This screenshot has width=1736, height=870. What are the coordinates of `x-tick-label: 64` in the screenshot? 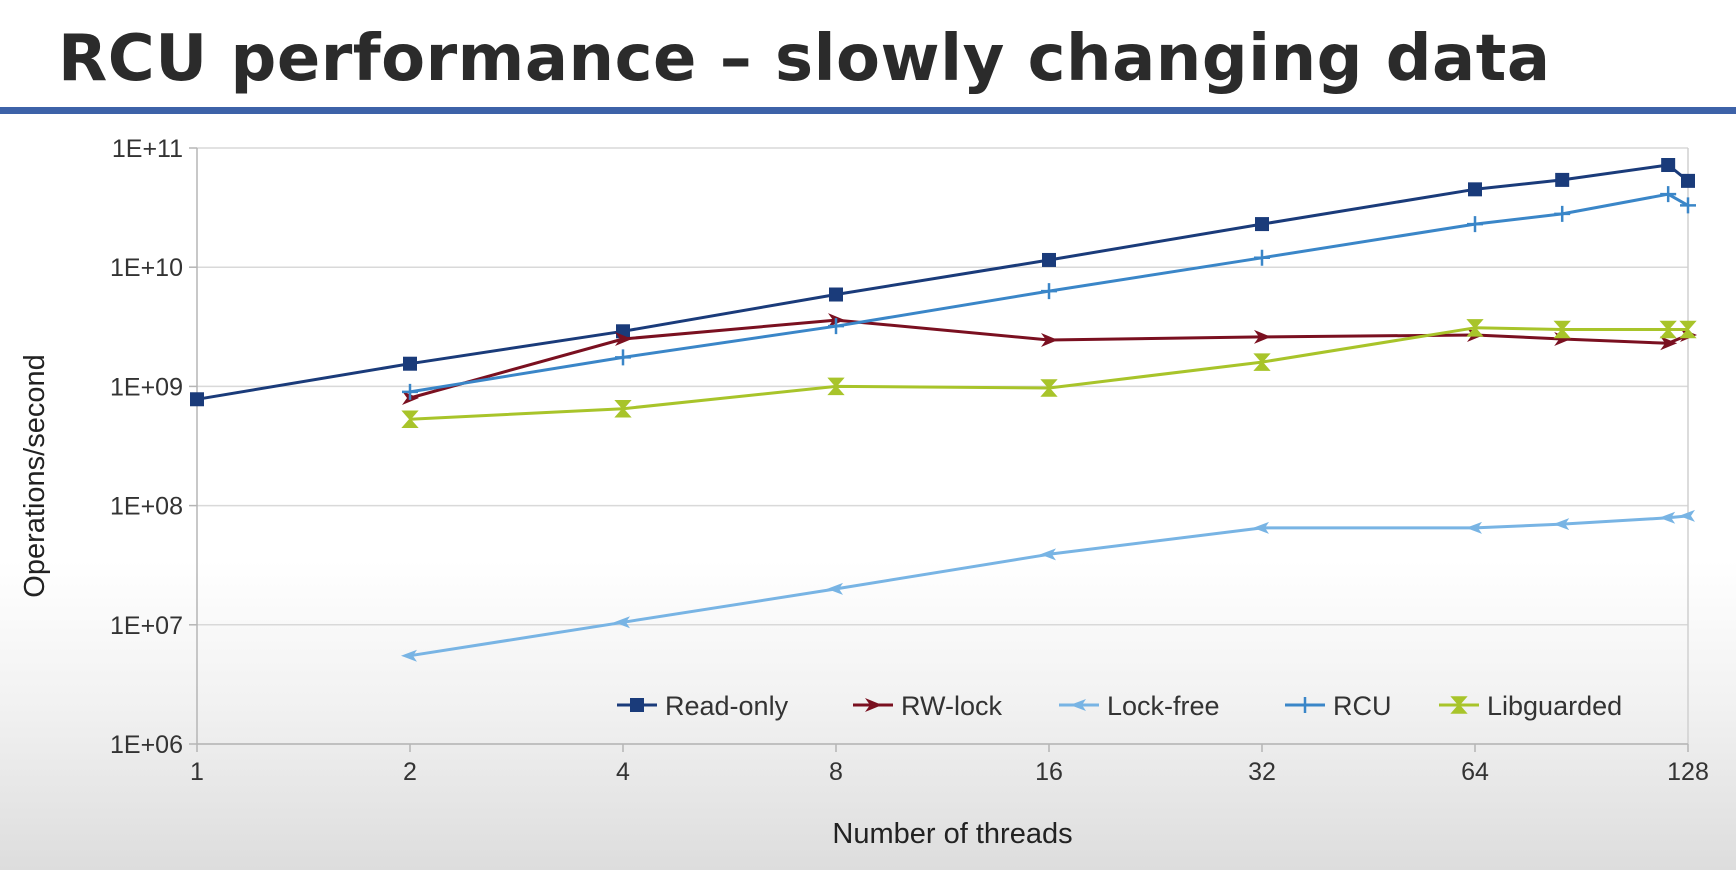 It's located at (1475, 772).